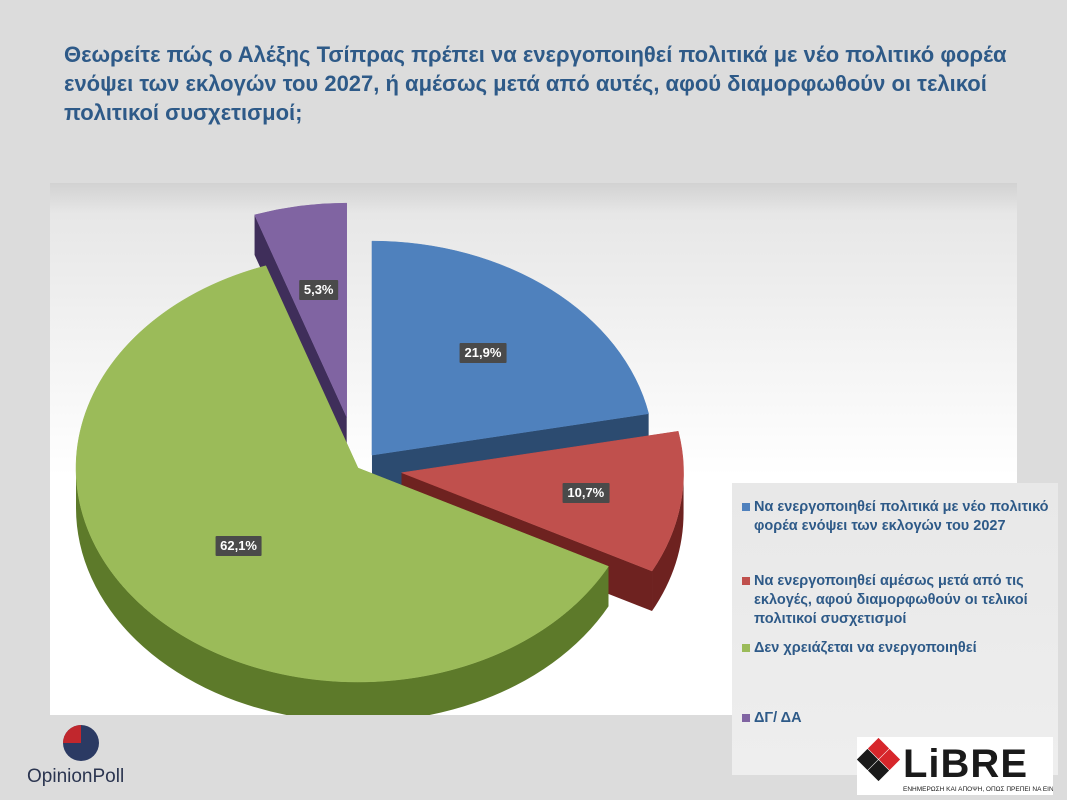 The width and height of the screenshot is (1067, 800). I want to click on opinion-poll-circle-icon, so click(81, 743).